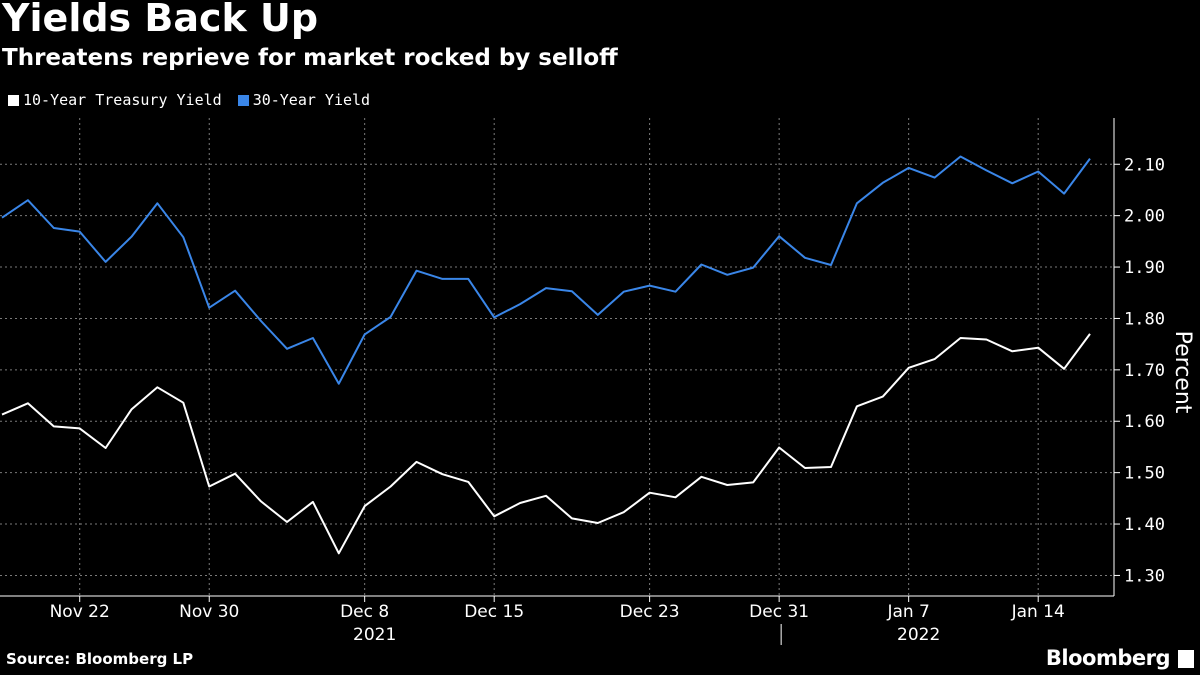  What do you see at coordinates (1186, 659) in the screenshot?
I see `bloomberg-terminal-icon` at bounding box center [1186, 659].